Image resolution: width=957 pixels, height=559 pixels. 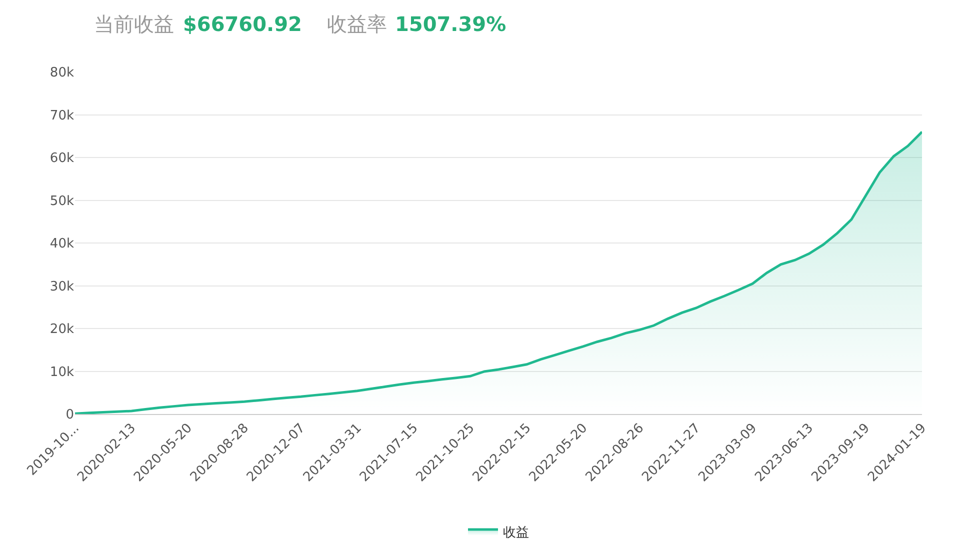 I want to click on y-tick-label: 0, so click(x=70, y=415).